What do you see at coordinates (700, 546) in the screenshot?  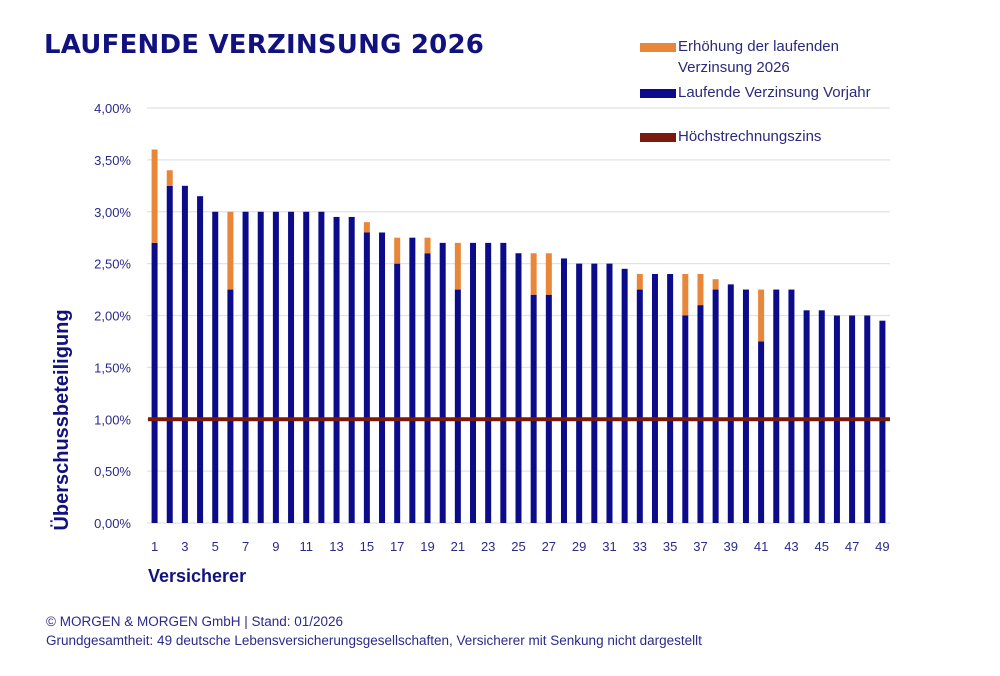 I see `x-tick-label: 37` at bounding box center [700, 546].